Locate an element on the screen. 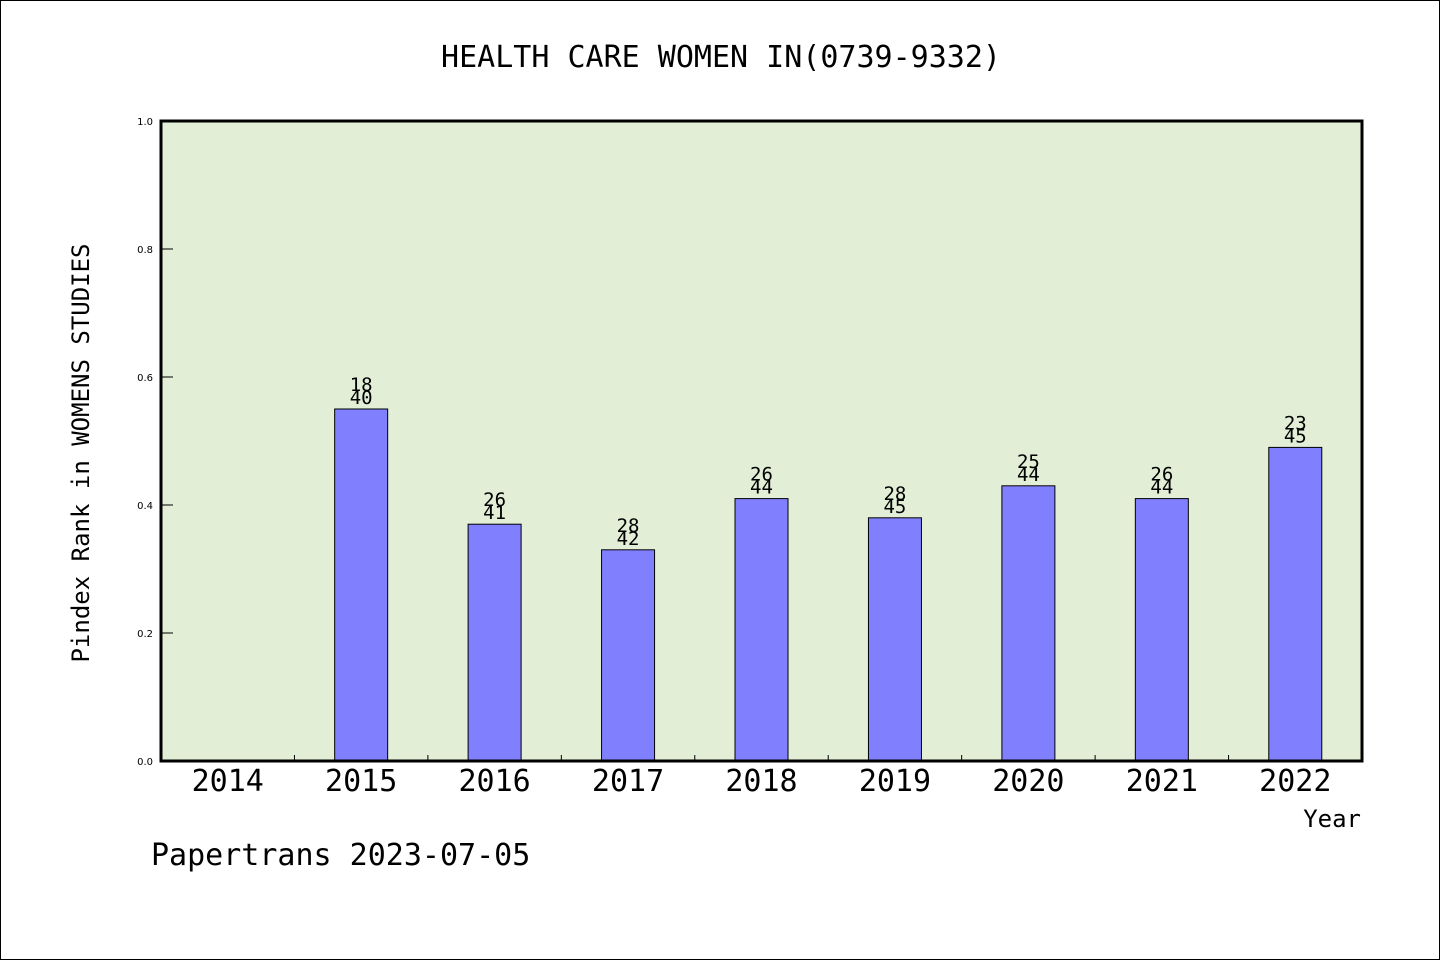  bar-label-2022-bottom: 45 is located at coordinates (1295, 436).